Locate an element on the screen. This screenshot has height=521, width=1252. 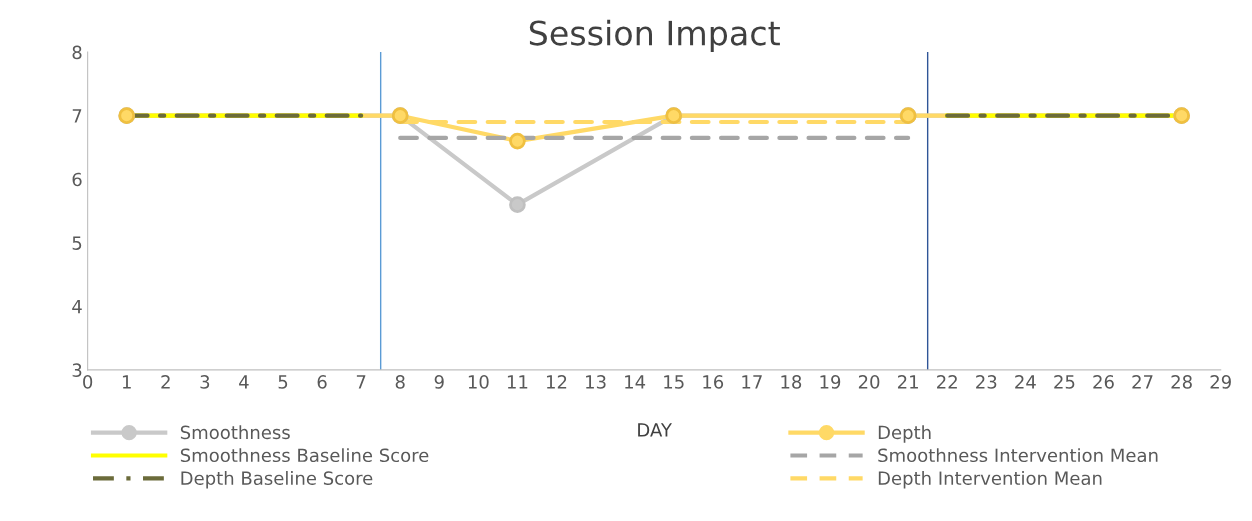
x-tick-label: 12 is located at coordinates (556, 382).